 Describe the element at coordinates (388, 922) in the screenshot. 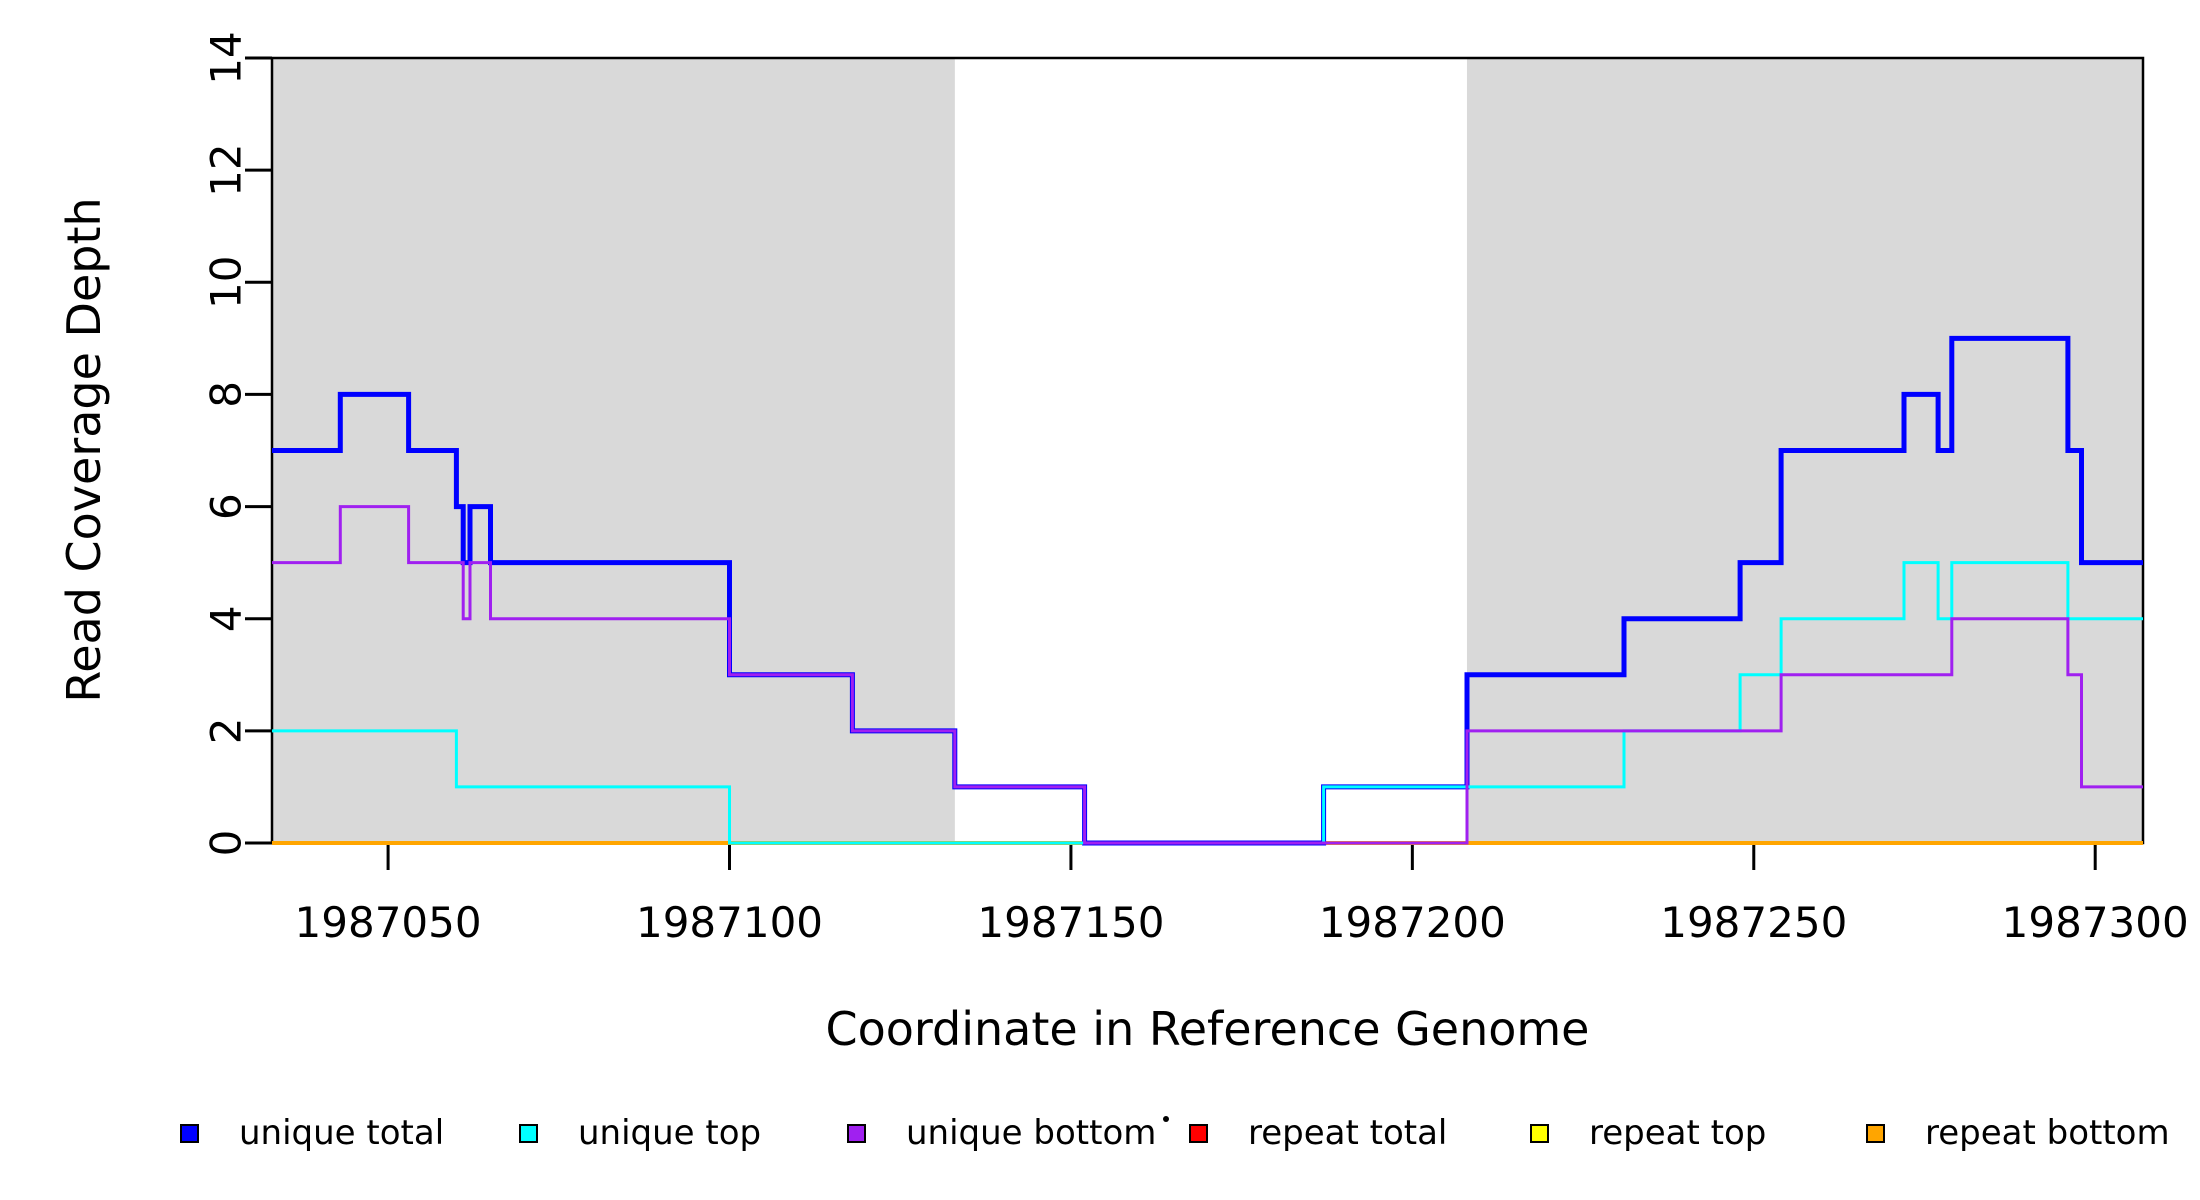

I see `x-tick-label: 1987050` at that location.